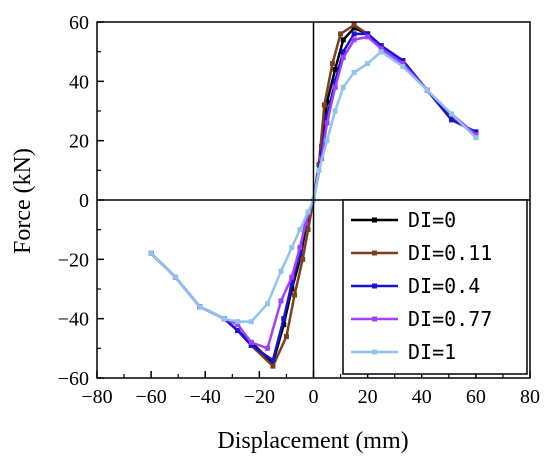 This screenshot has height=466, width=550. Describe the element at coordinates (368, 397) in the screenshot. I see `x-tick-label: 20` at that location.